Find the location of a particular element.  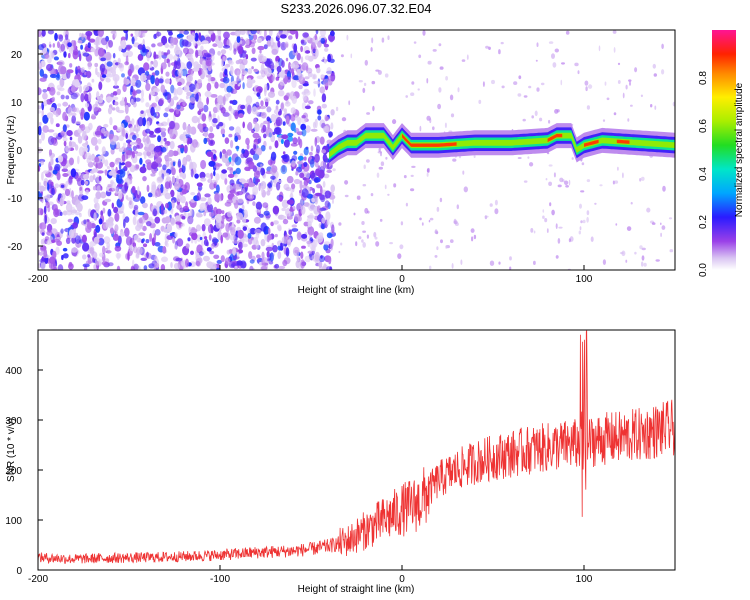

spectrogram-signal-trace is located at coordinates (502, 145).